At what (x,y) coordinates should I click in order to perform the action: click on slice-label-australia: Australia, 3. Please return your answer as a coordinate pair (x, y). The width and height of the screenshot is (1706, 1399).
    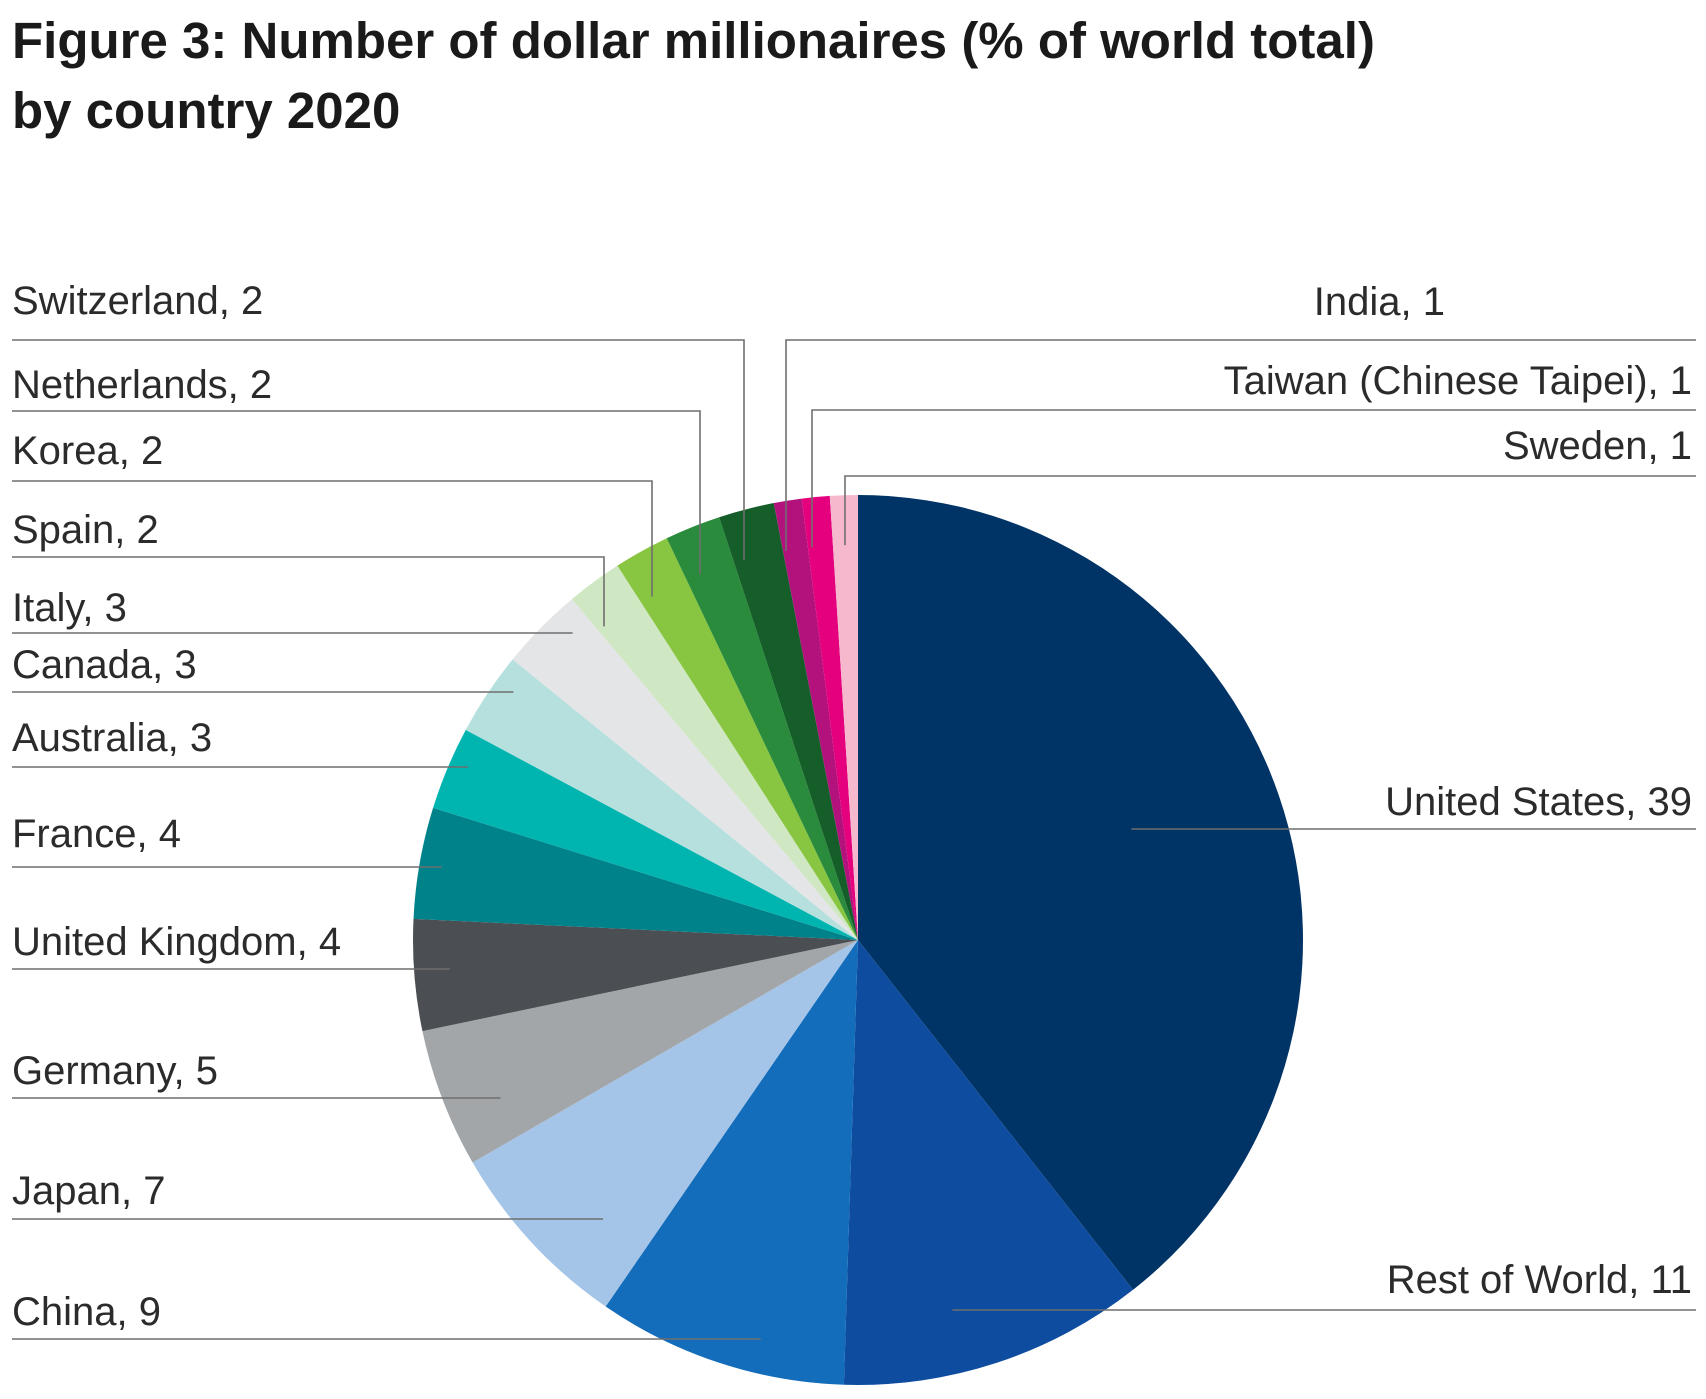
    Looking at the image, I should click on (112, 738).